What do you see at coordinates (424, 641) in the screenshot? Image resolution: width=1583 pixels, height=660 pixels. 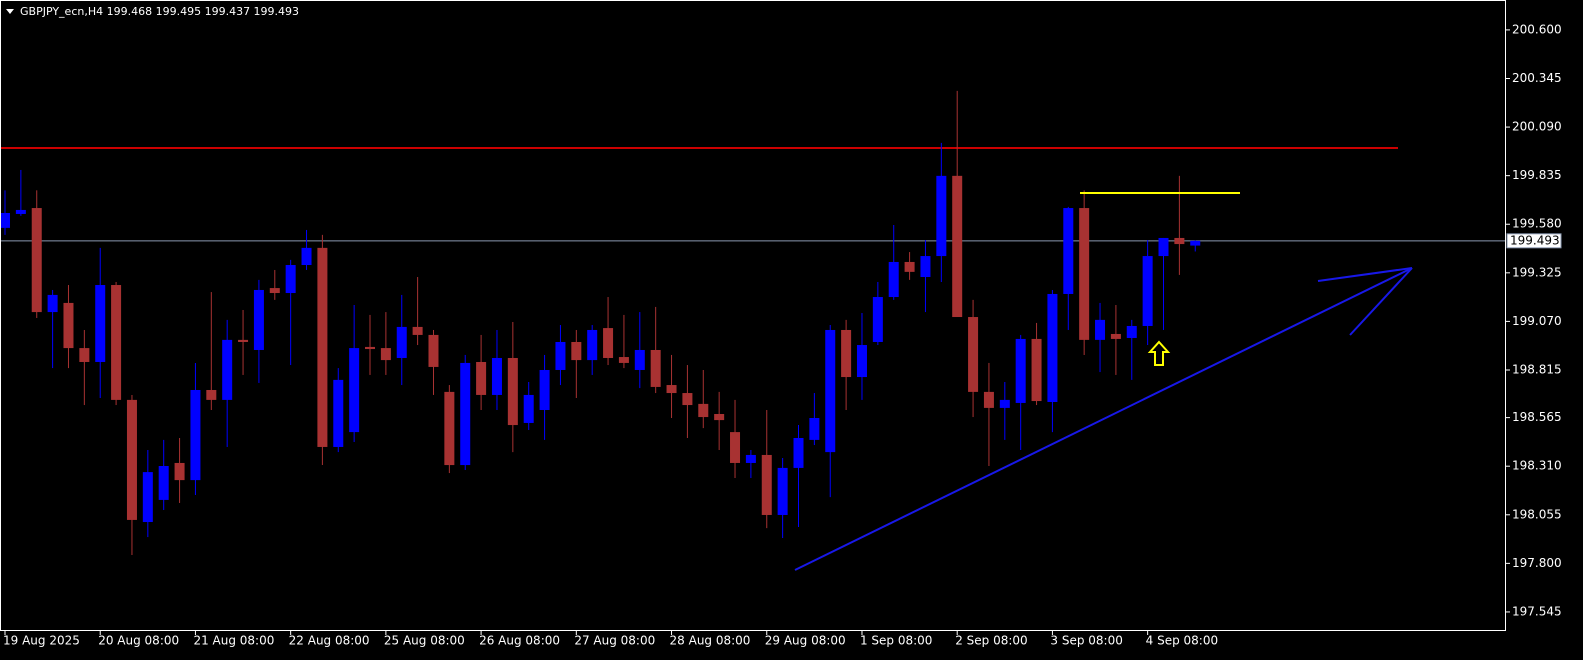 I see `x-tick-label: 25 Aug 08:00` at bounding box center [424, 641].